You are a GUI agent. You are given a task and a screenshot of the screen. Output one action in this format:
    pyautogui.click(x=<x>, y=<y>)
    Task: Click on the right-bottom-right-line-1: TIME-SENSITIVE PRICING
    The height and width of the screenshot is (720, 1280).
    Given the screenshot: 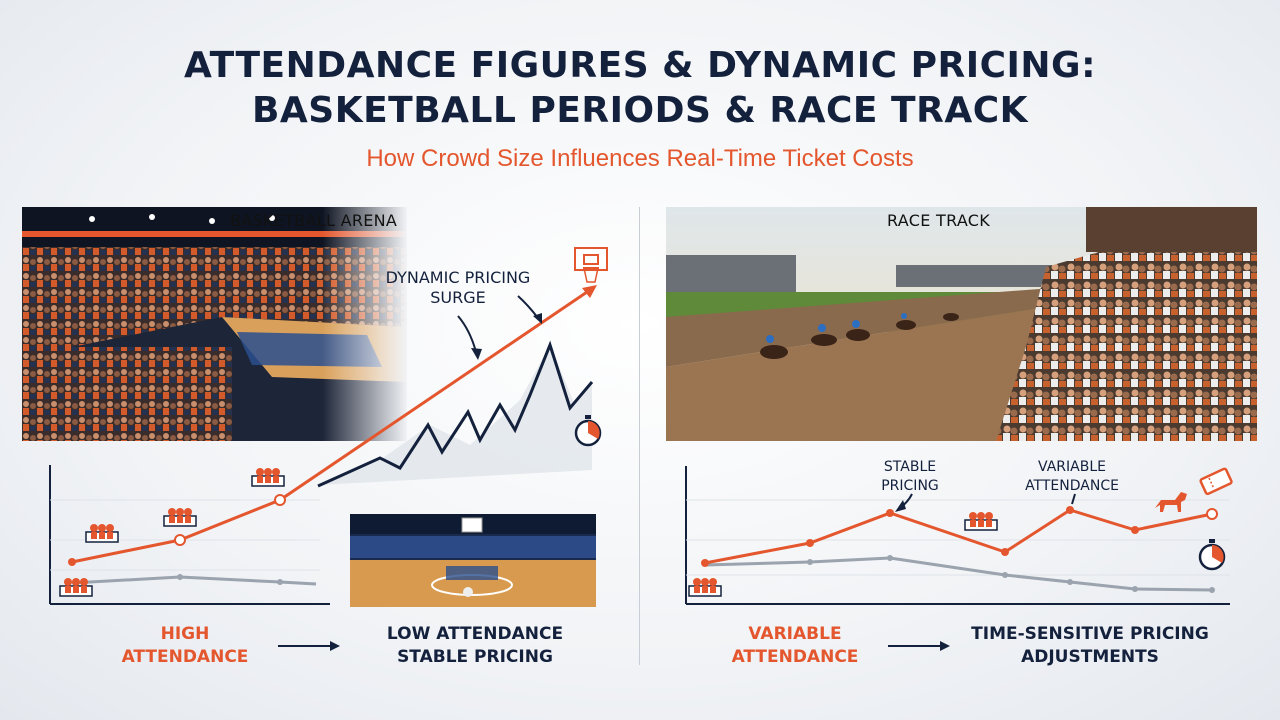 What is the action you would take?
    pyautogui.click(x=1090, y=634)
    